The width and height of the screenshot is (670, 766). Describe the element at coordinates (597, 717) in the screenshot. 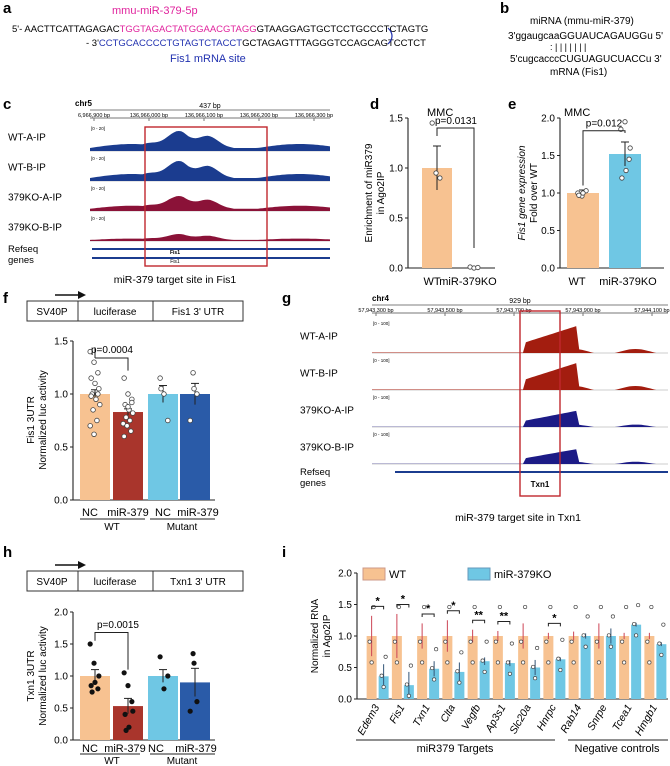

I see `x-category-label: Snrpe` at that location.